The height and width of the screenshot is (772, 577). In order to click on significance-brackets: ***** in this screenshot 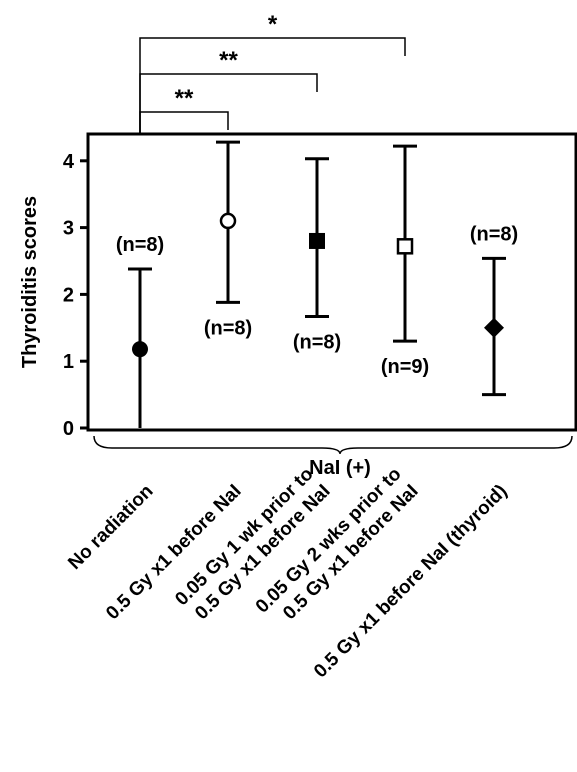, I will do `click(272, 72)`.